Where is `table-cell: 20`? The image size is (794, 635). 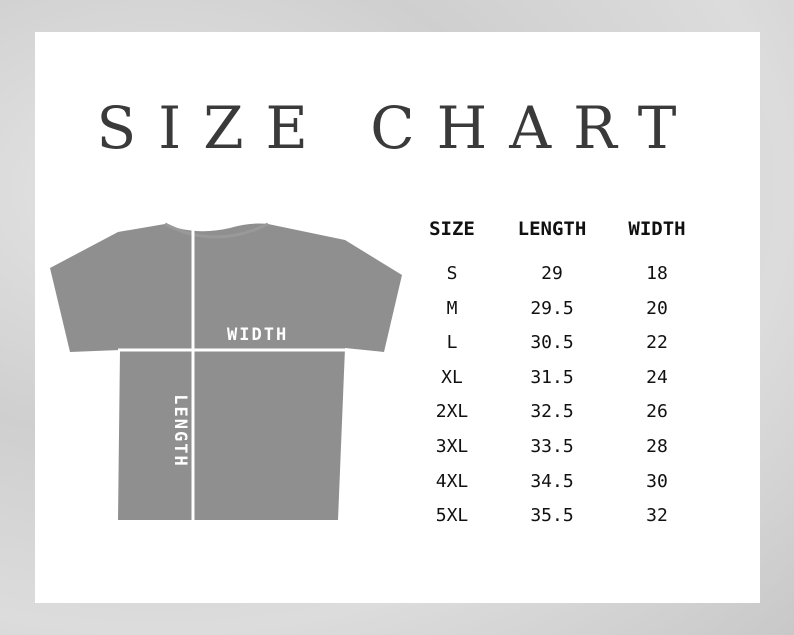 table-cell: 20 is located at coordinates (657, 308).